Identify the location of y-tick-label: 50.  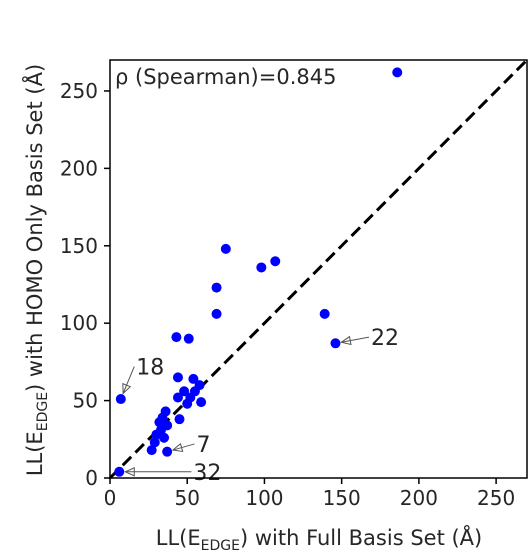
(85, 401).